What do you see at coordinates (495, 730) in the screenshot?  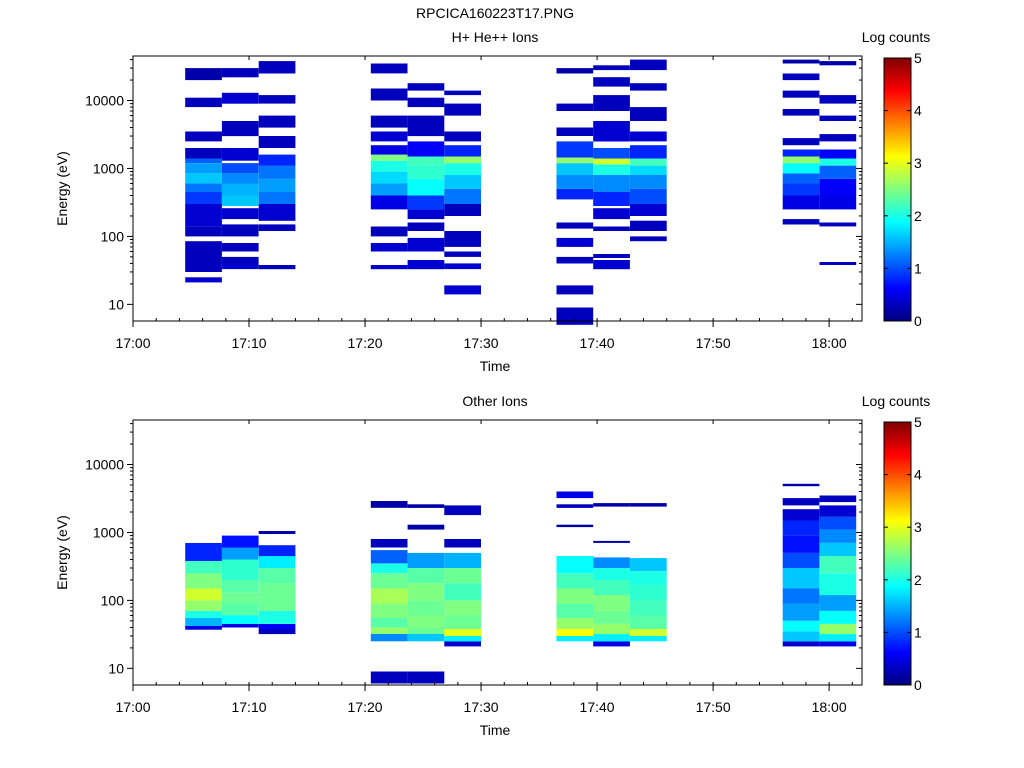 I see `x-axis-label: Time` at bounding box center [495, 730].